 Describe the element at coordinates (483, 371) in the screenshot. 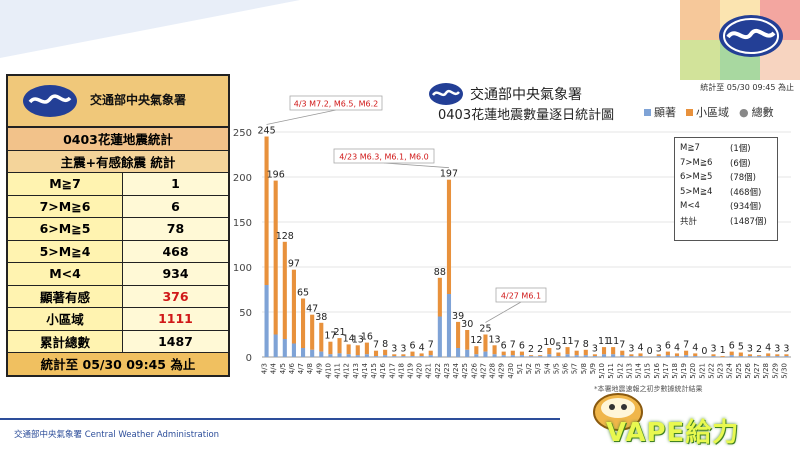

I see `x-tick-label: 4/27` at that location.